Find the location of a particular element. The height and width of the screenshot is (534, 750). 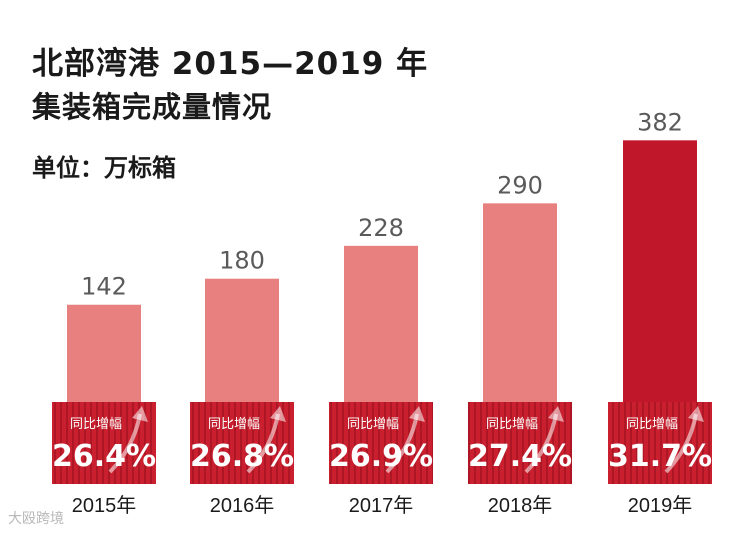

category-label-0: 2015年 is located at coordinates (104, 505).